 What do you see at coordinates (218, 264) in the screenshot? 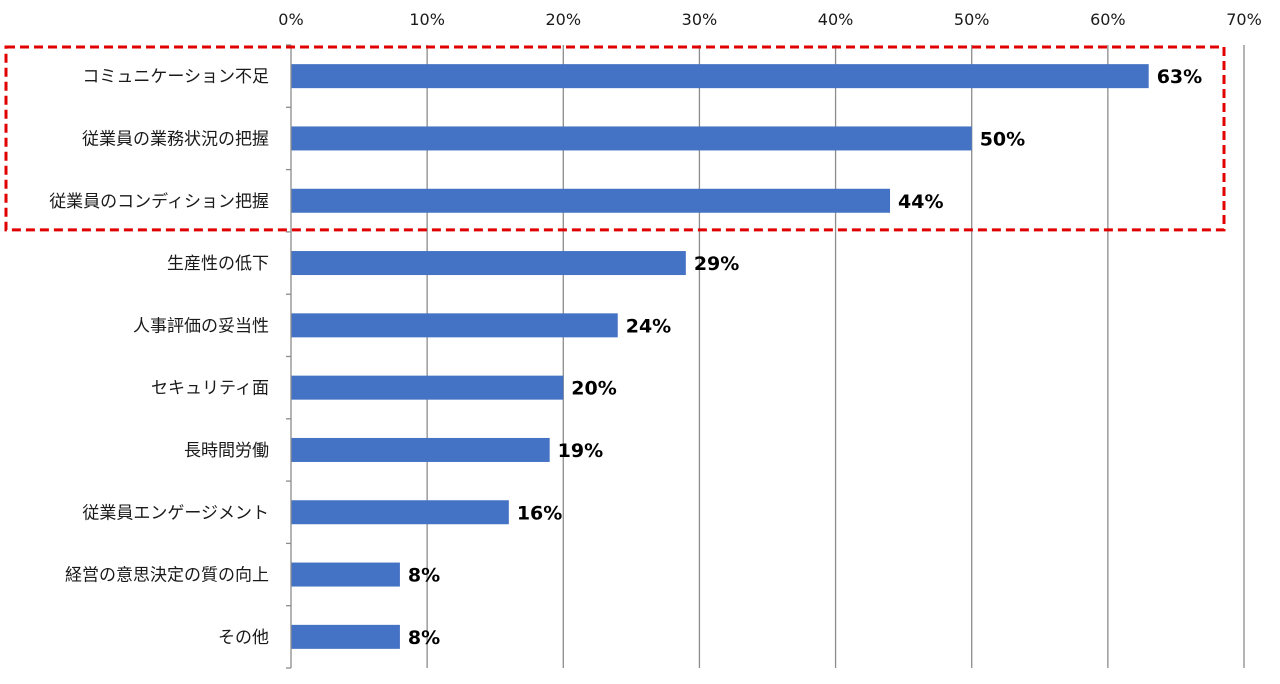
I see `category-label: 生産性の低下` at bounding box center [218, 264].